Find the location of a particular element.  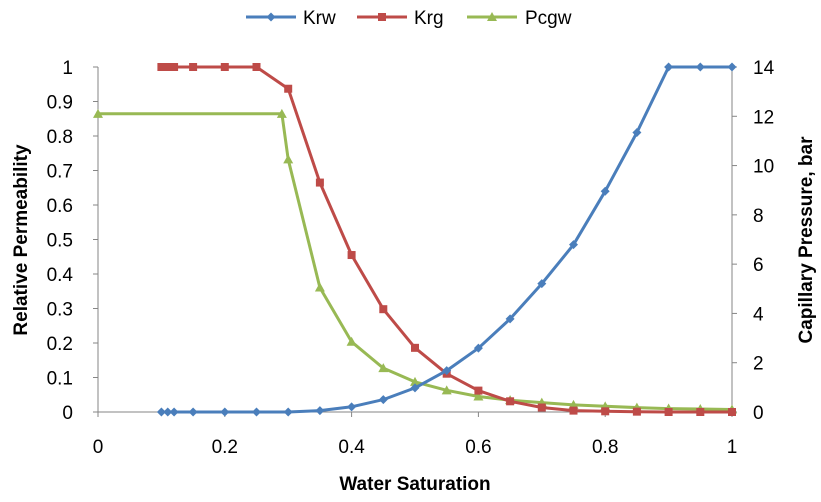

x-tick-label: 0.2 is located at coordinates (225, 447).